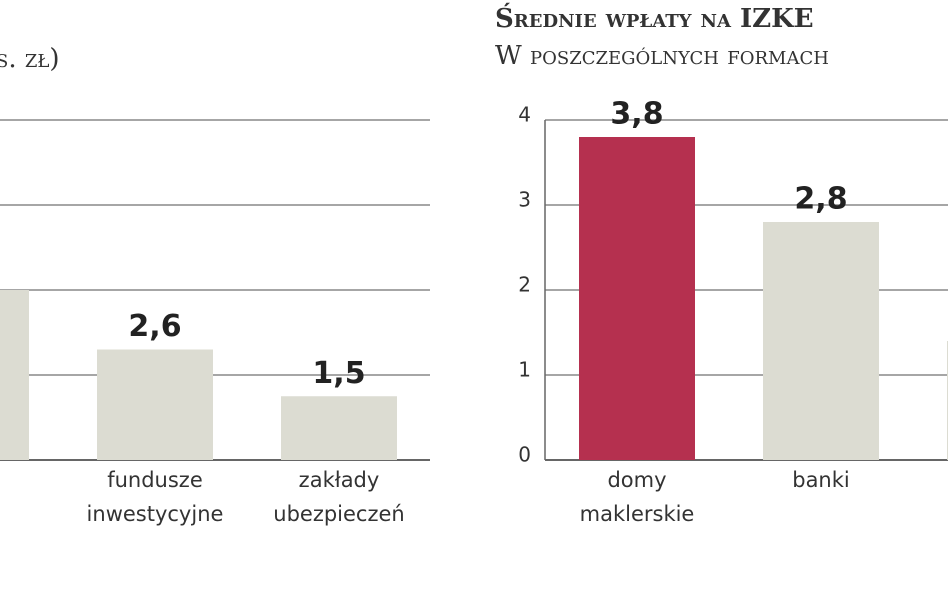 The width and height of the screenshot is (948, 593). I want to click on x-tick-label: banki, so click(821, 480).